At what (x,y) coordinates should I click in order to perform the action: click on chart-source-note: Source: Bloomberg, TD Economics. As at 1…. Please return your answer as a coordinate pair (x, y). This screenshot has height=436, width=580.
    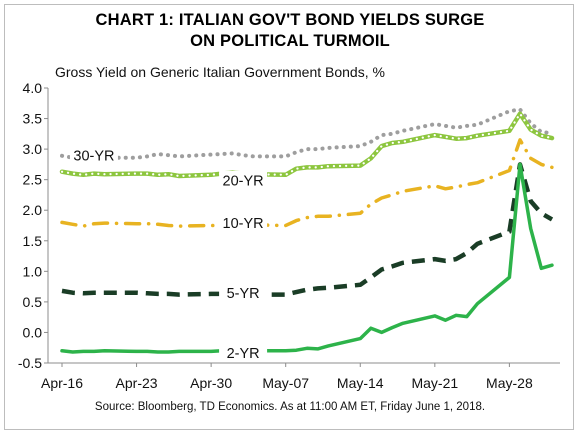
    Looking at the image, I should click on (290, 407).